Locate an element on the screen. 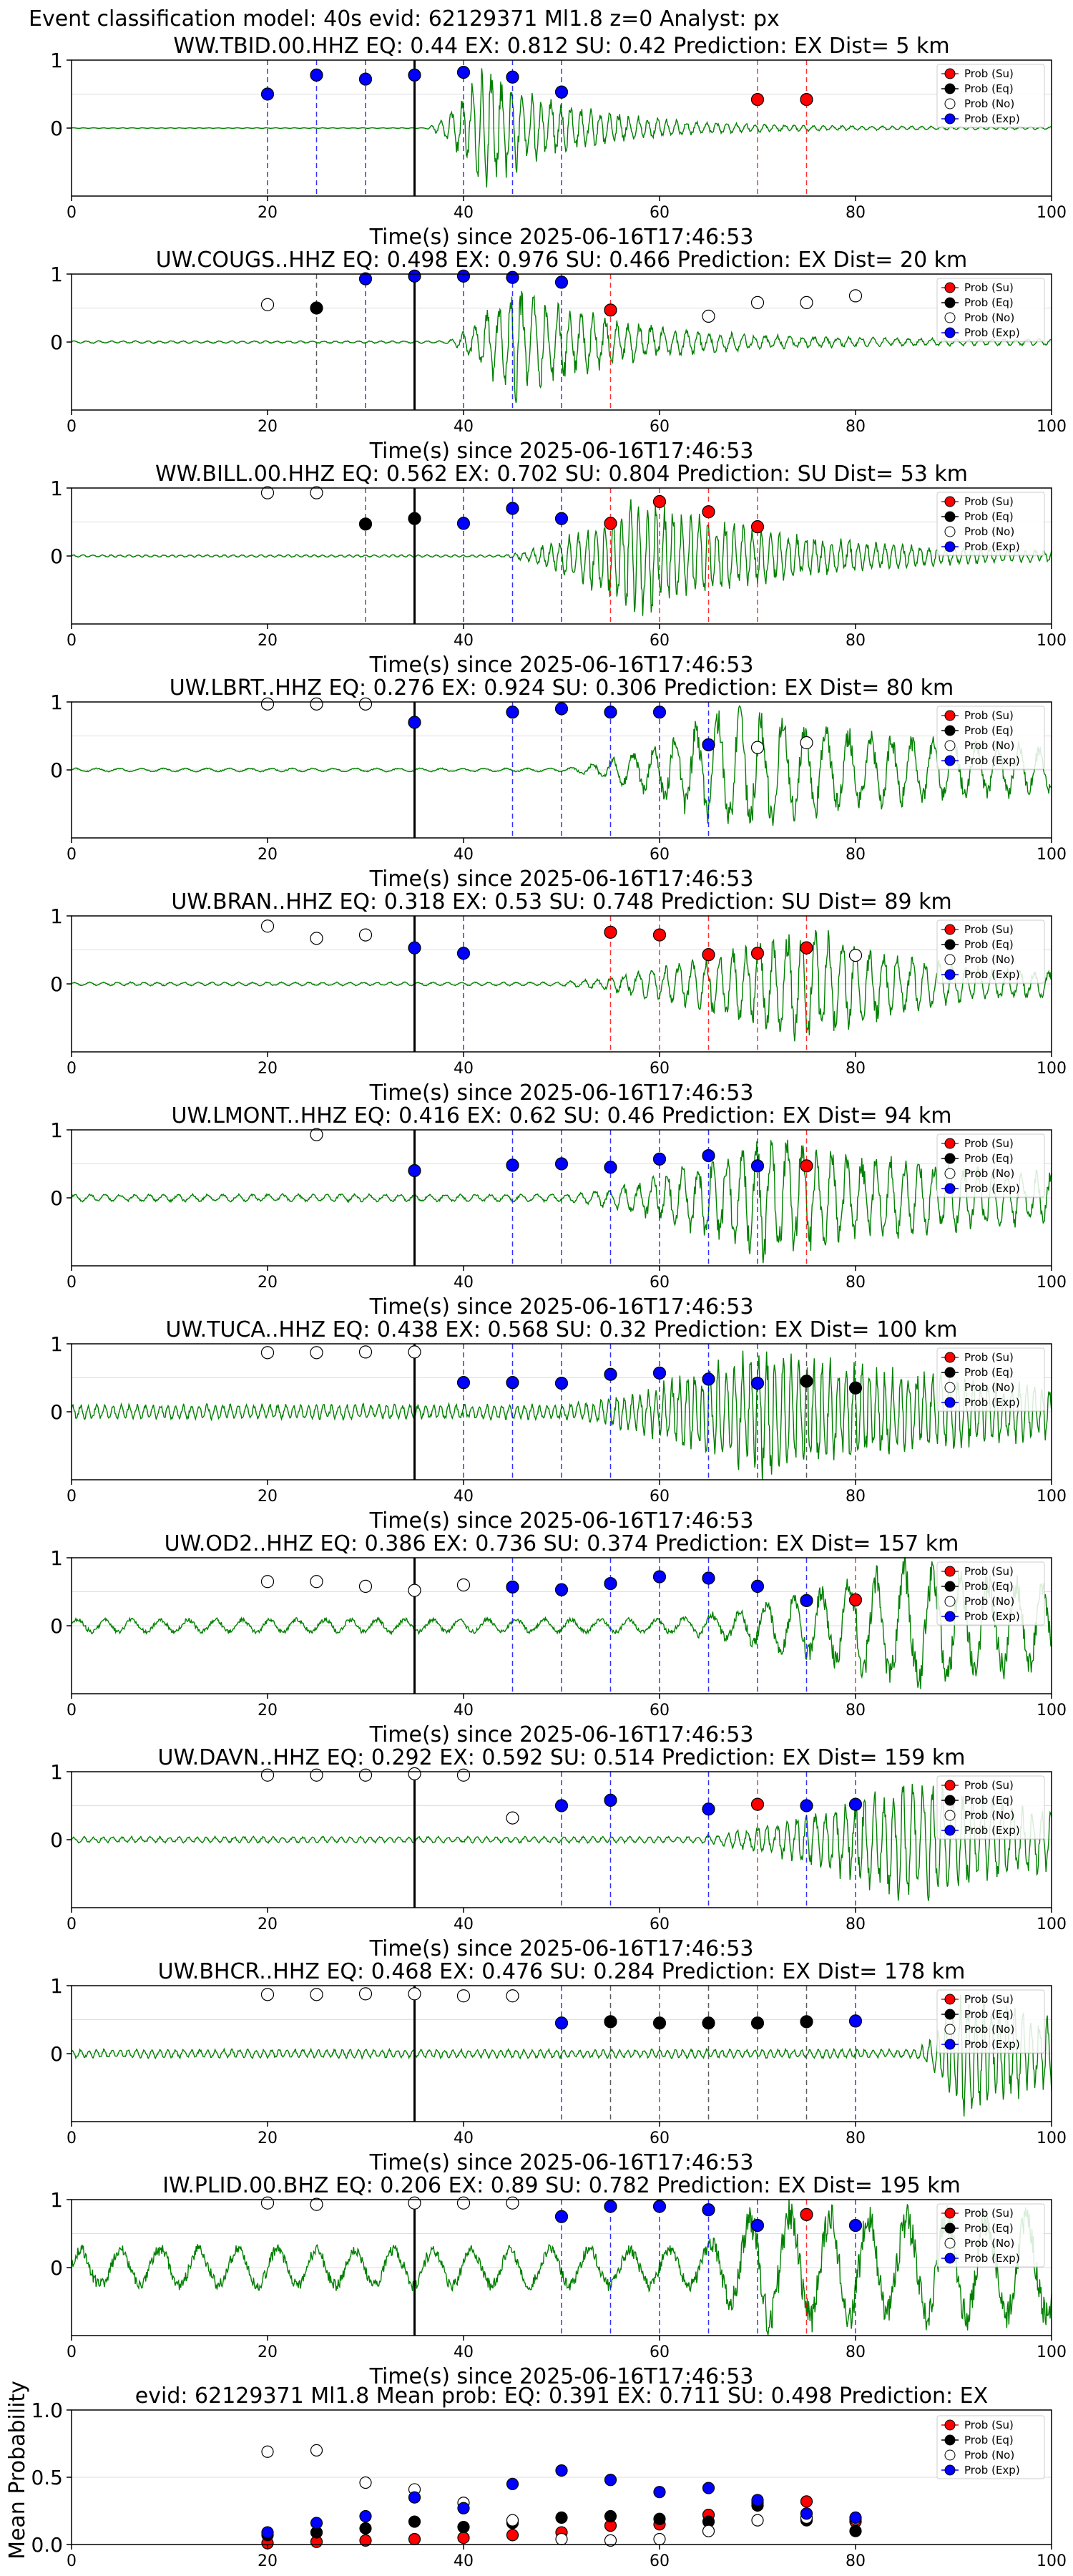  waveform-trace is located at coordinates (562, 1842).